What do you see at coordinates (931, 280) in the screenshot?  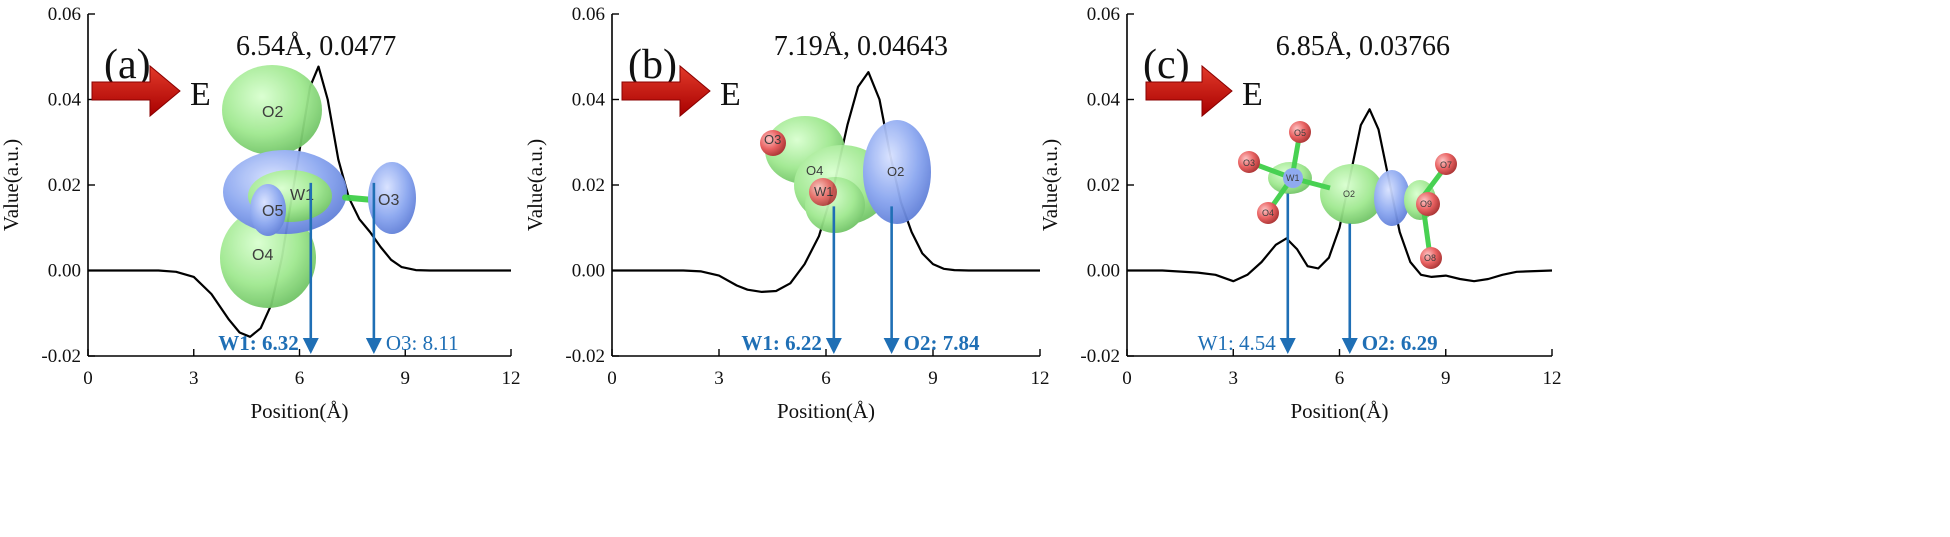 I see `atom-marker: O2: 7.84` at bounding box center [931, 280].